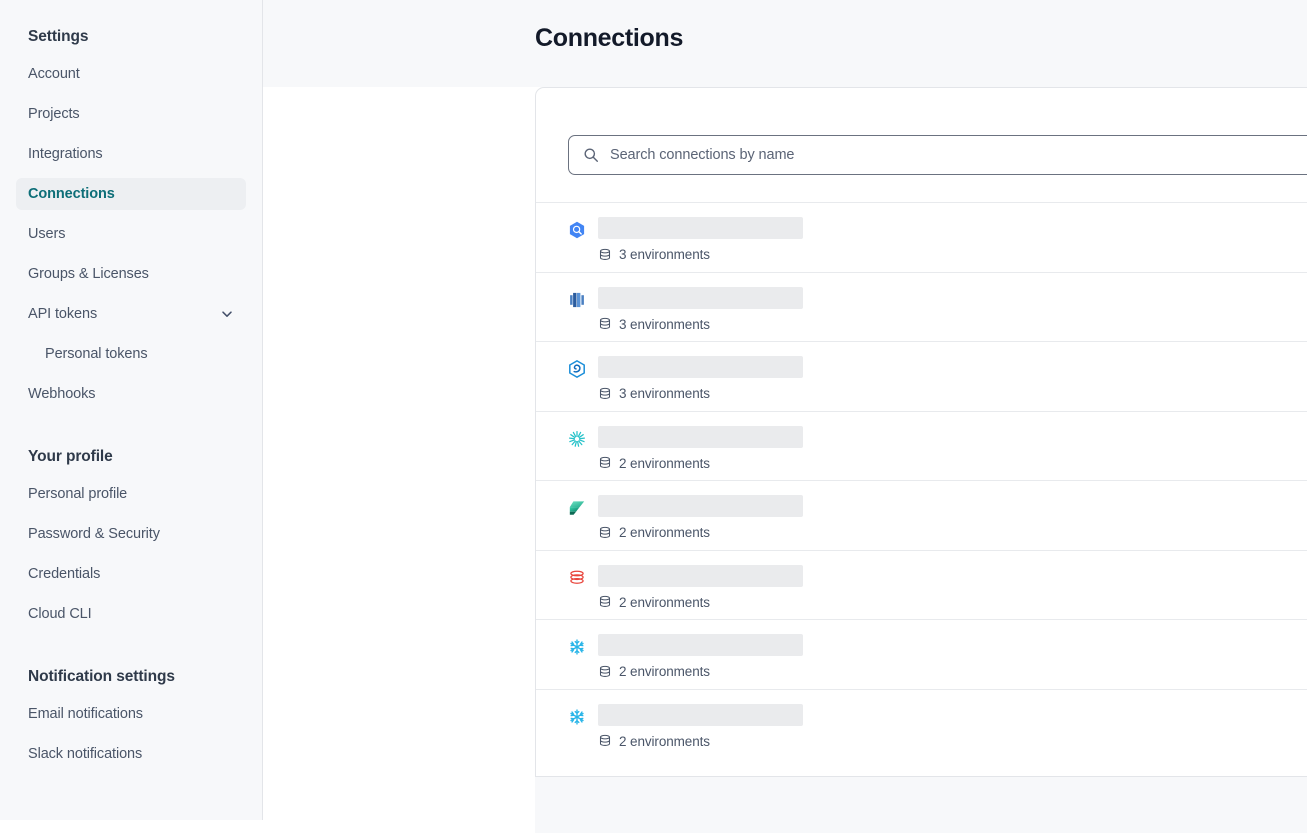  What do you see at coordinates (577, 508) in the screenshot?
I see `fabric-icon` at bounding box center [577, 508].